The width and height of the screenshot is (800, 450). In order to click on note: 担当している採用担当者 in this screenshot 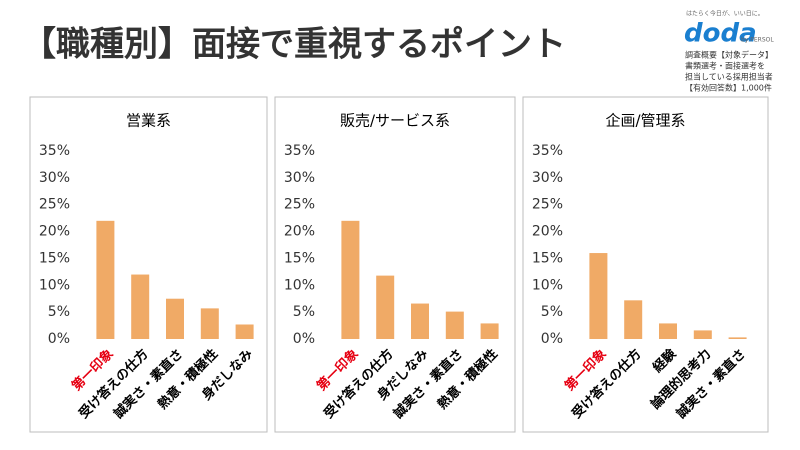, I will do `click(729, 77)`.